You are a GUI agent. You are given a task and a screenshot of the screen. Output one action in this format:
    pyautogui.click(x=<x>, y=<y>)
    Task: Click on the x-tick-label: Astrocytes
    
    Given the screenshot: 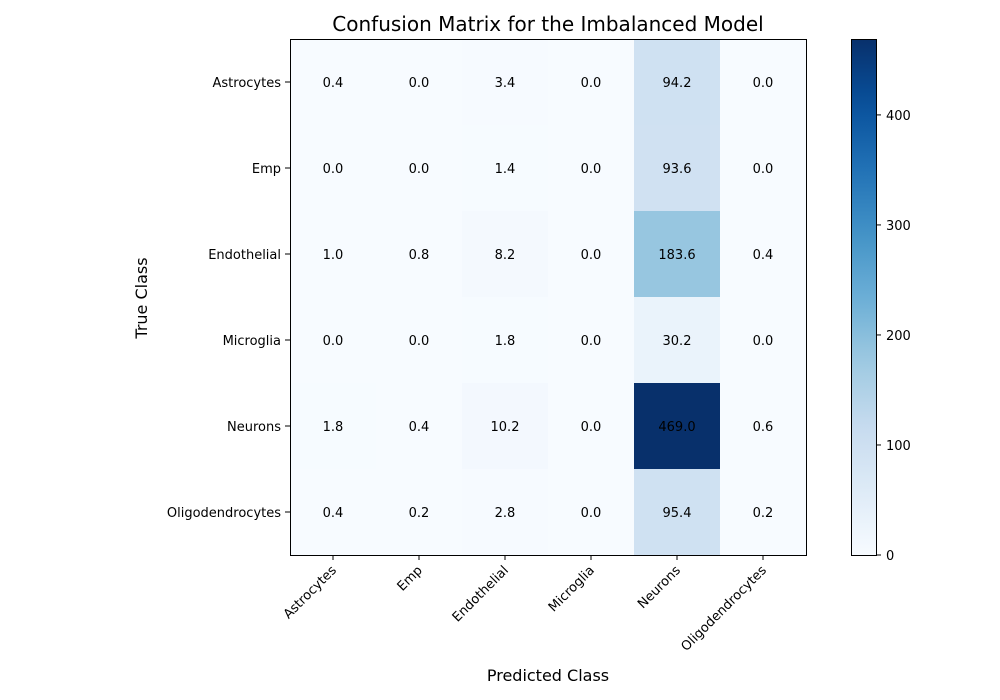 What is the action you would take?
    pyautogui.click(x=310, y=592)
    